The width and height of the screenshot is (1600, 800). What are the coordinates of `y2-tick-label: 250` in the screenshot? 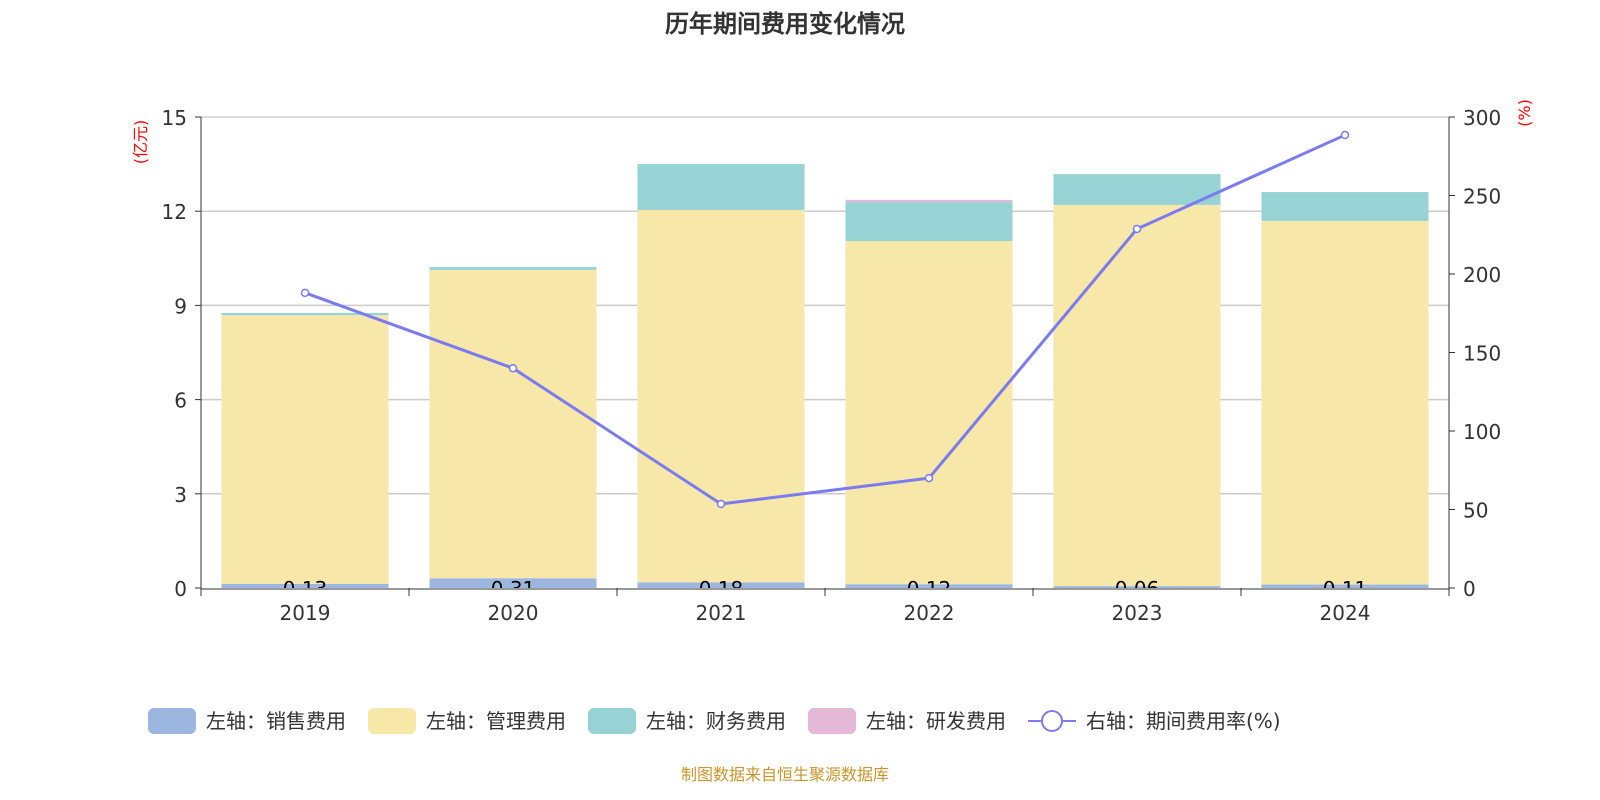 It's located at (1482, 197).